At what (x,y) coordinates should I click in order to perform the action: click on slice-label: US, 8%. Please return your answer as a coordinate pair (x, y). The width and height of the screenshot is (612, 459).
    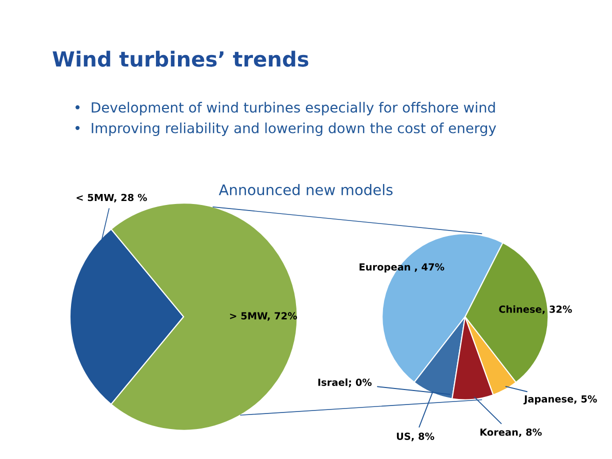
    Looking at the image, I should click on (415, 437).